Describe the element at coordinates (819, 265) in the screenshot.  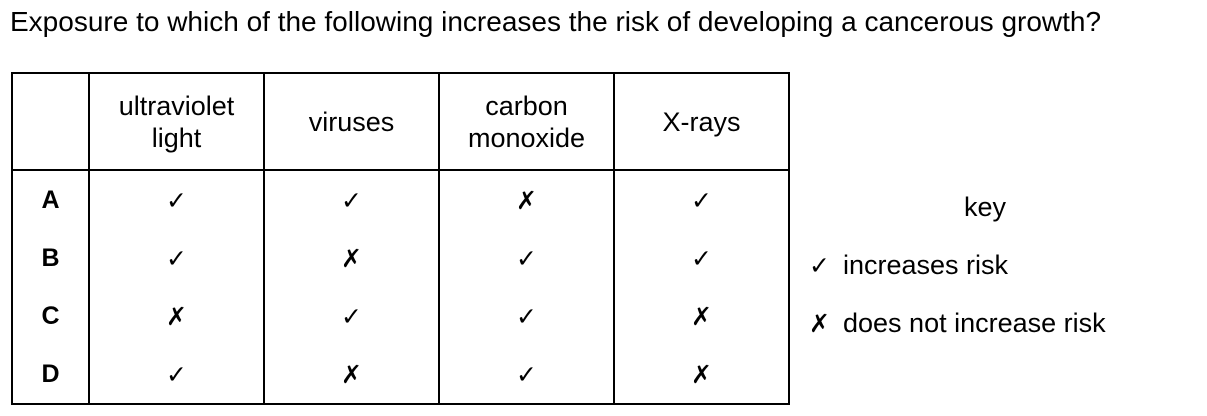
I see `tick-icon: ✓` at that location.